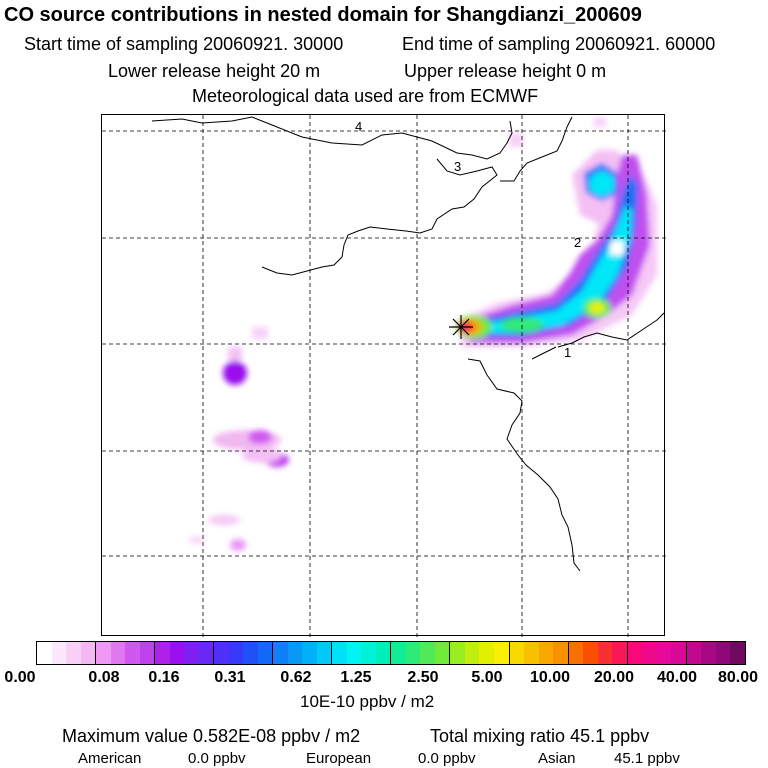 This screenshot has width=768, height=768. Describe the element at coordinates (544, 353) in the screenshot. I see `coast-east` at that location.